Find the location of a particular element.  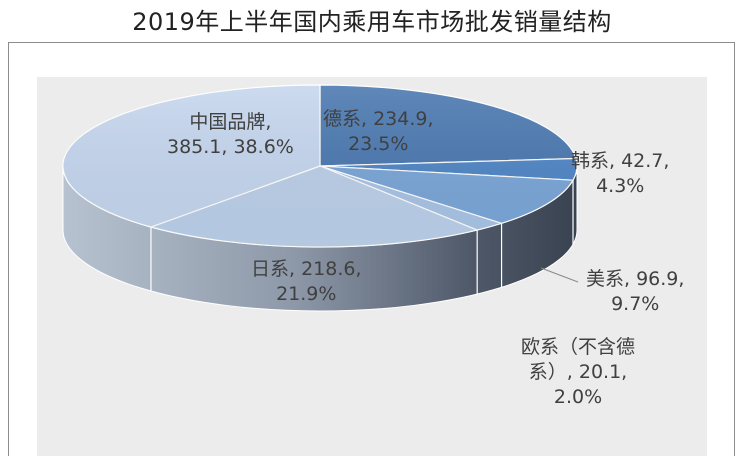

label-chinese: 中国品牌, 385.1, 38.6% is located at coordinates (230, 134).